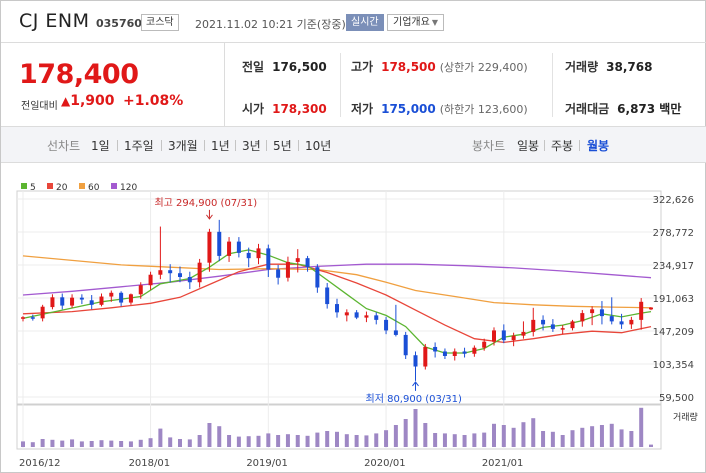 The height and width of the screenshot is (473, 706). Describe the element at coordinates (88, 101) in the screenshot. I see `change-value: ▲1,900` at that location.